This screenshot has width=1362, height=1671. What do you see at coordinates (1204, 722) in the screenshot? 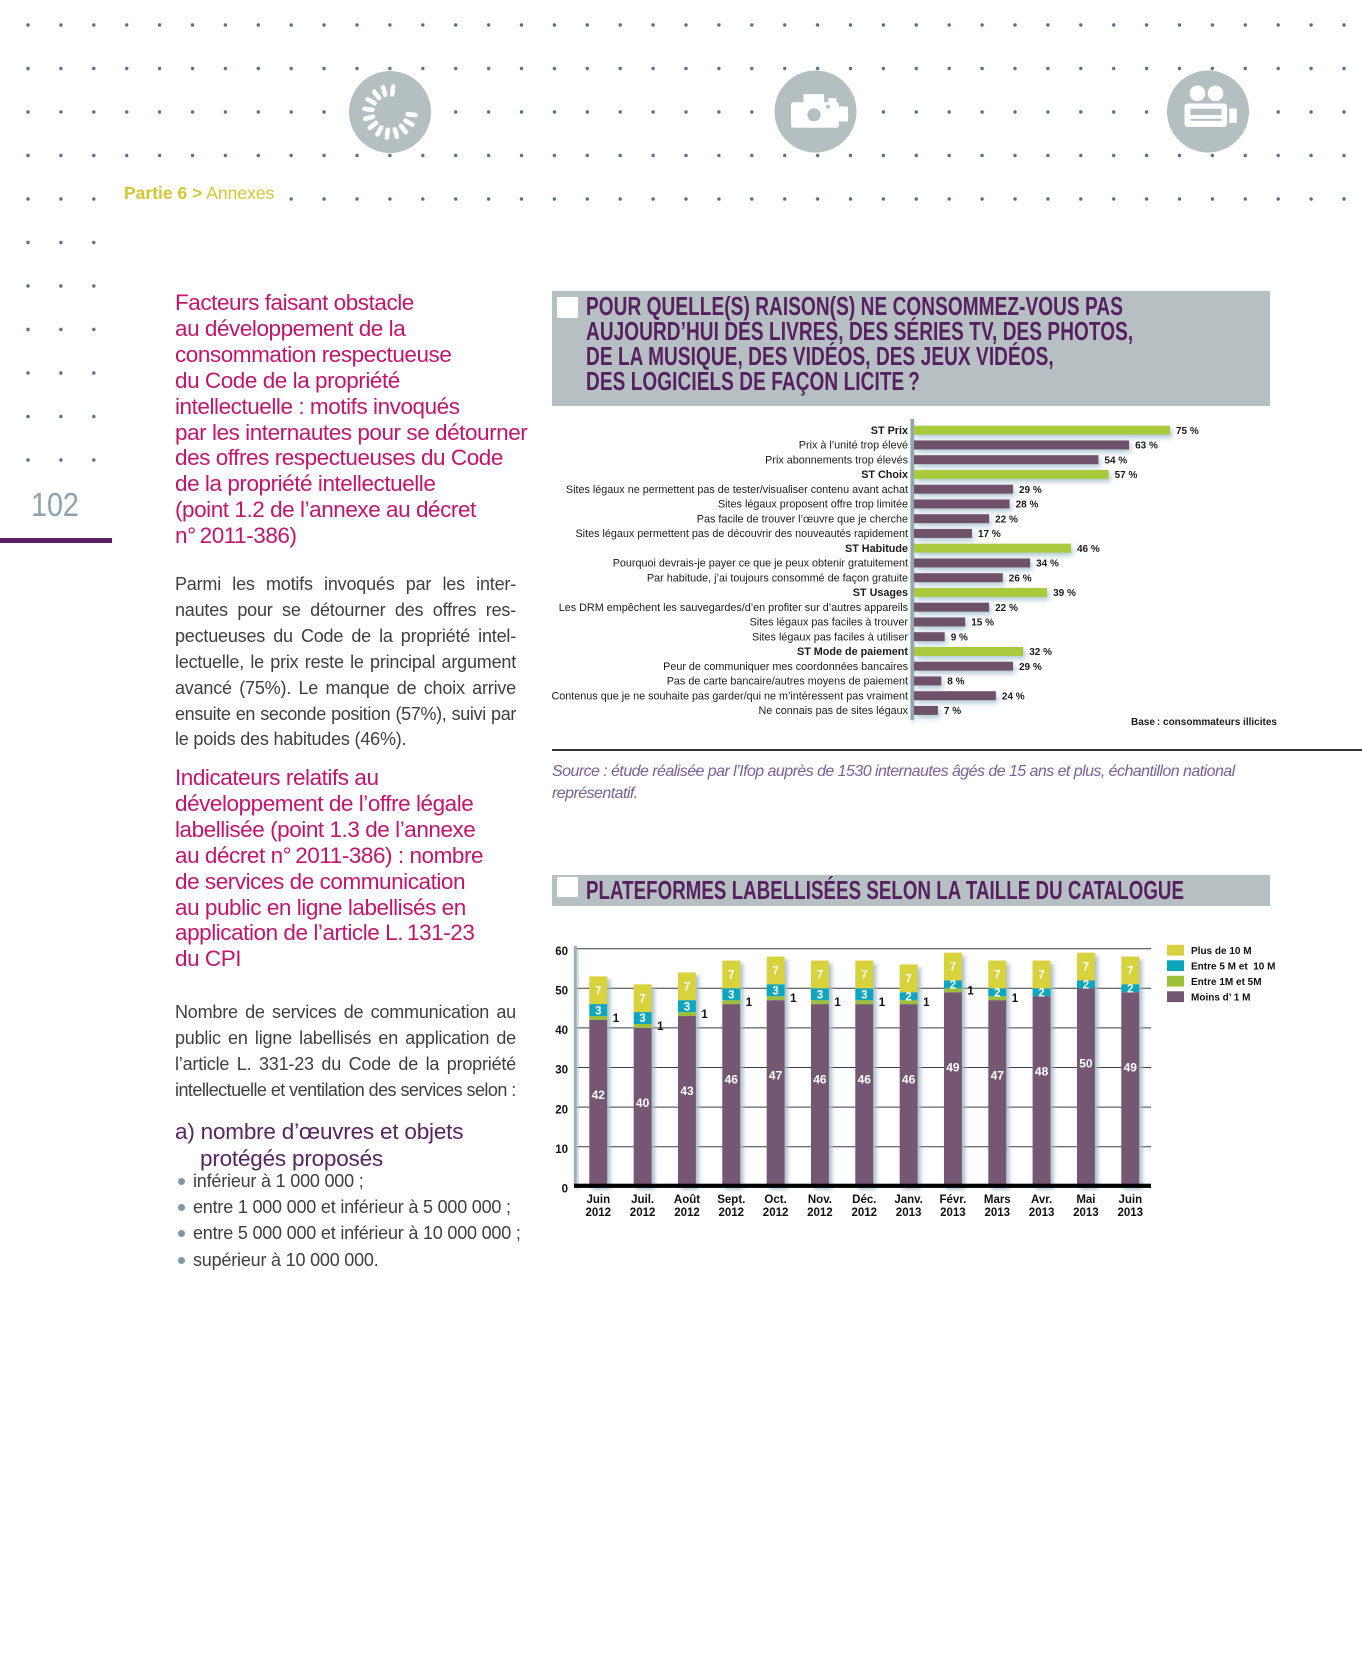
I see `svg-text: Base : consommateurs illicites` at bounding box center [1204, 722].